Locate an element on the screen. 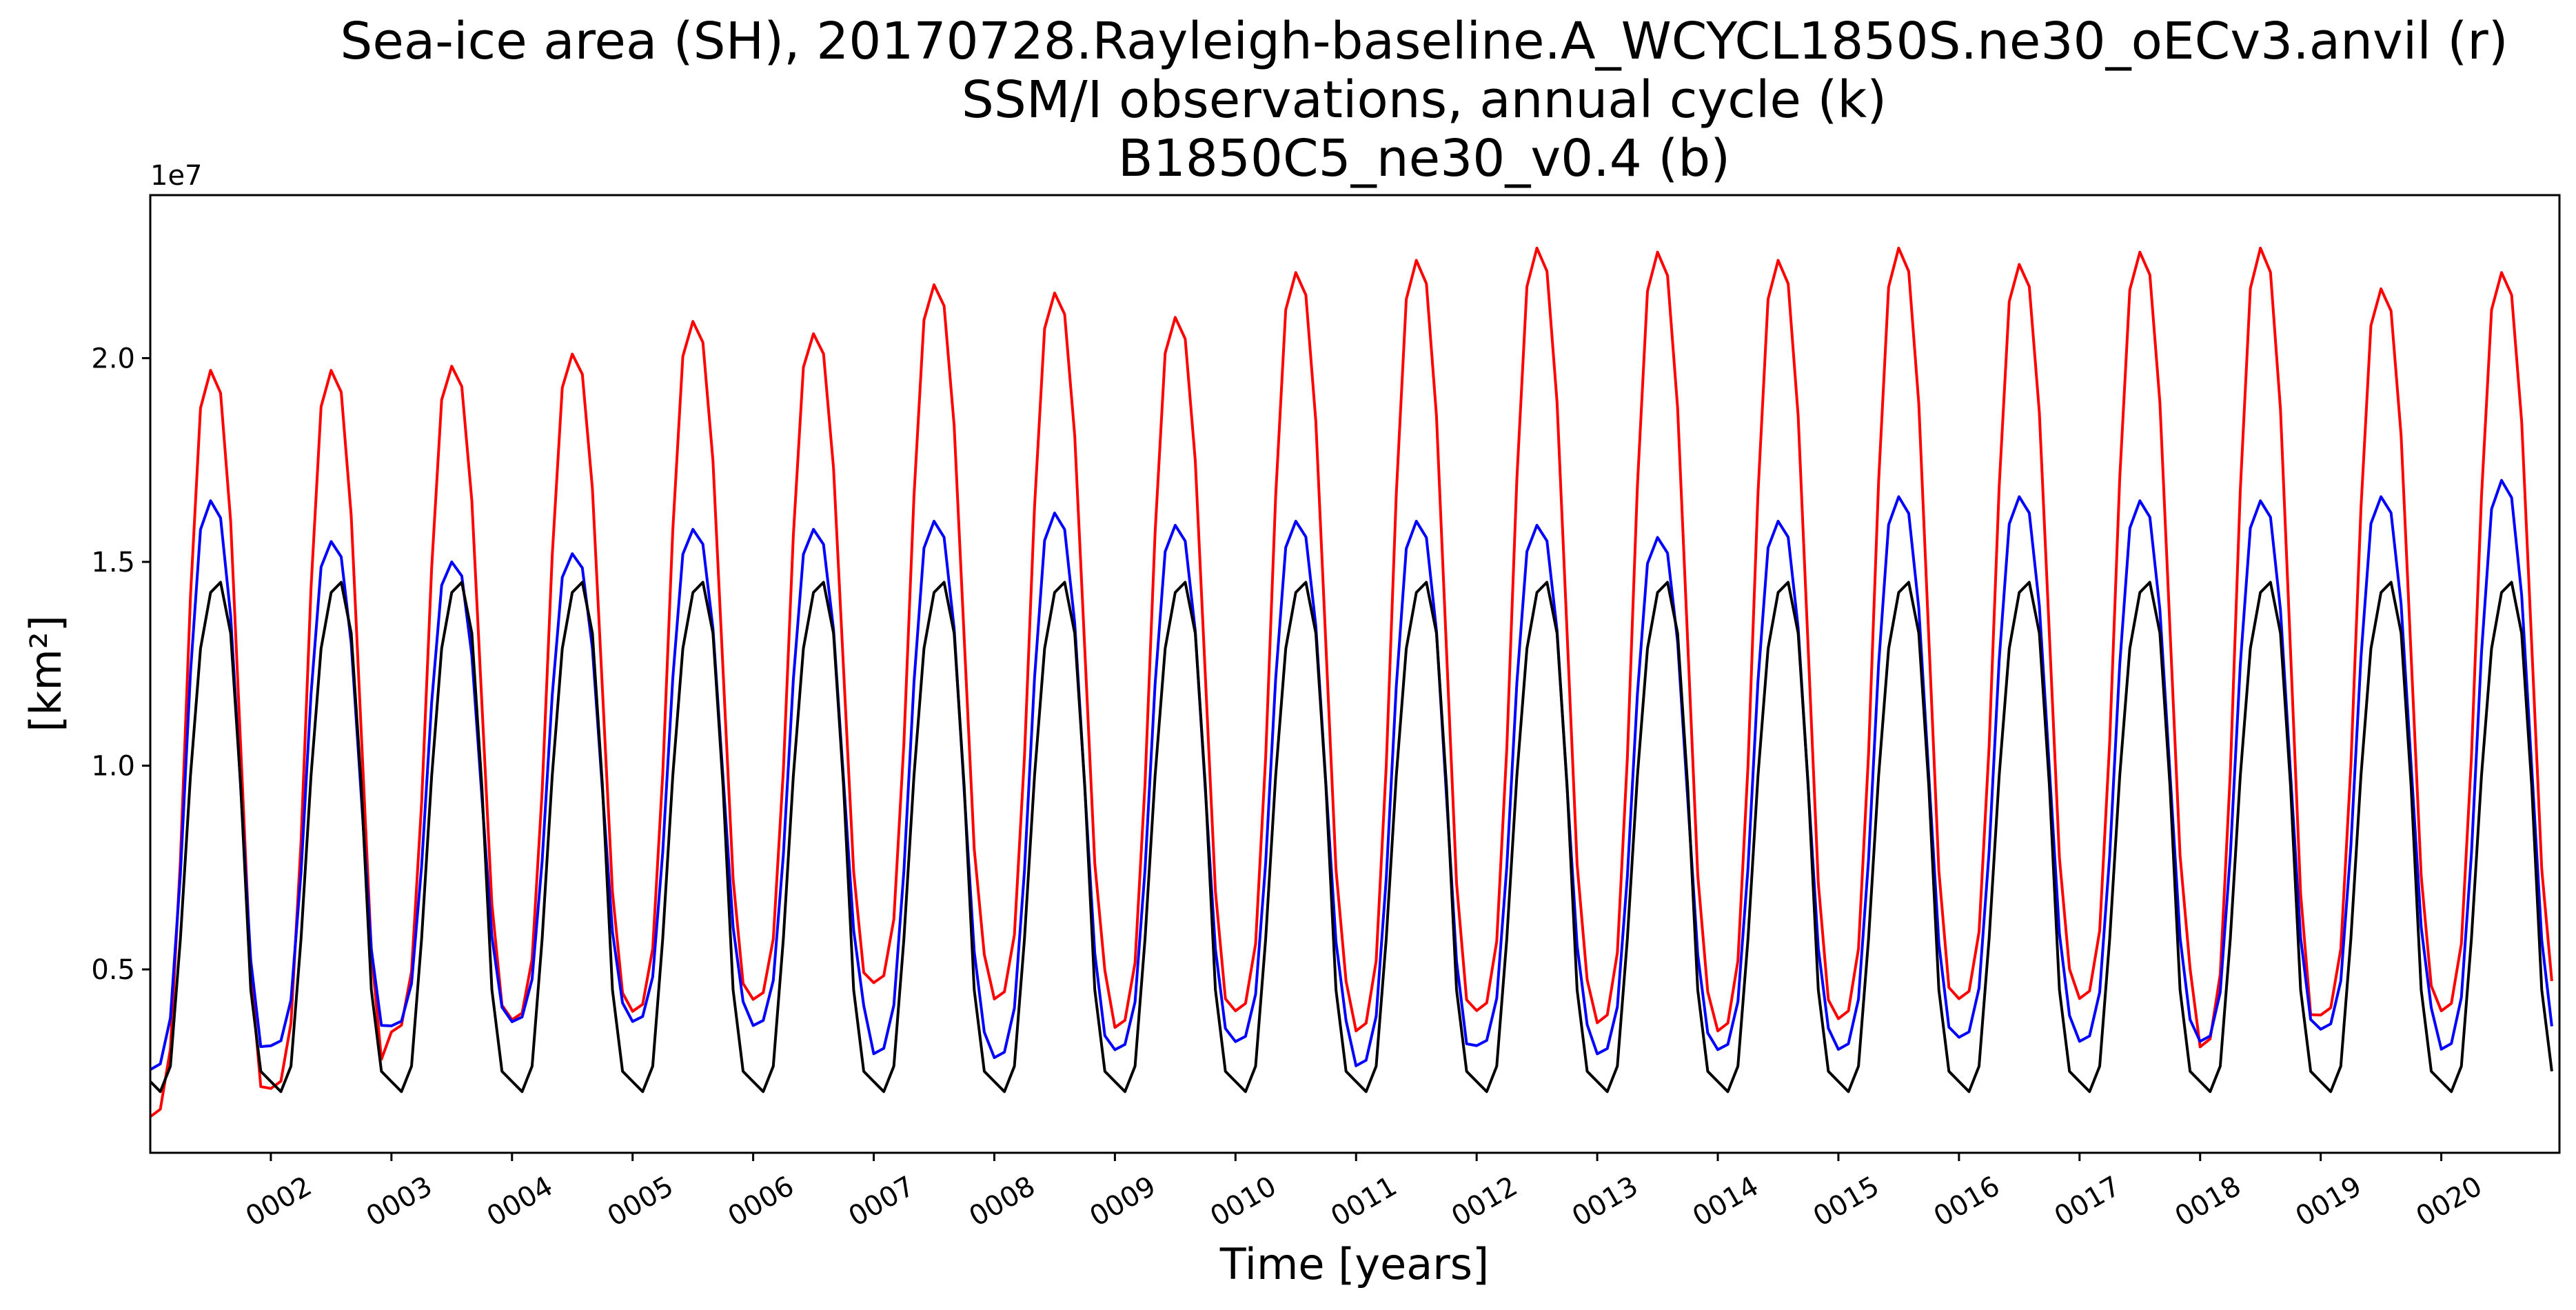  y-axis-exponent-label: 1e7 is located at coordinates (176, 176).